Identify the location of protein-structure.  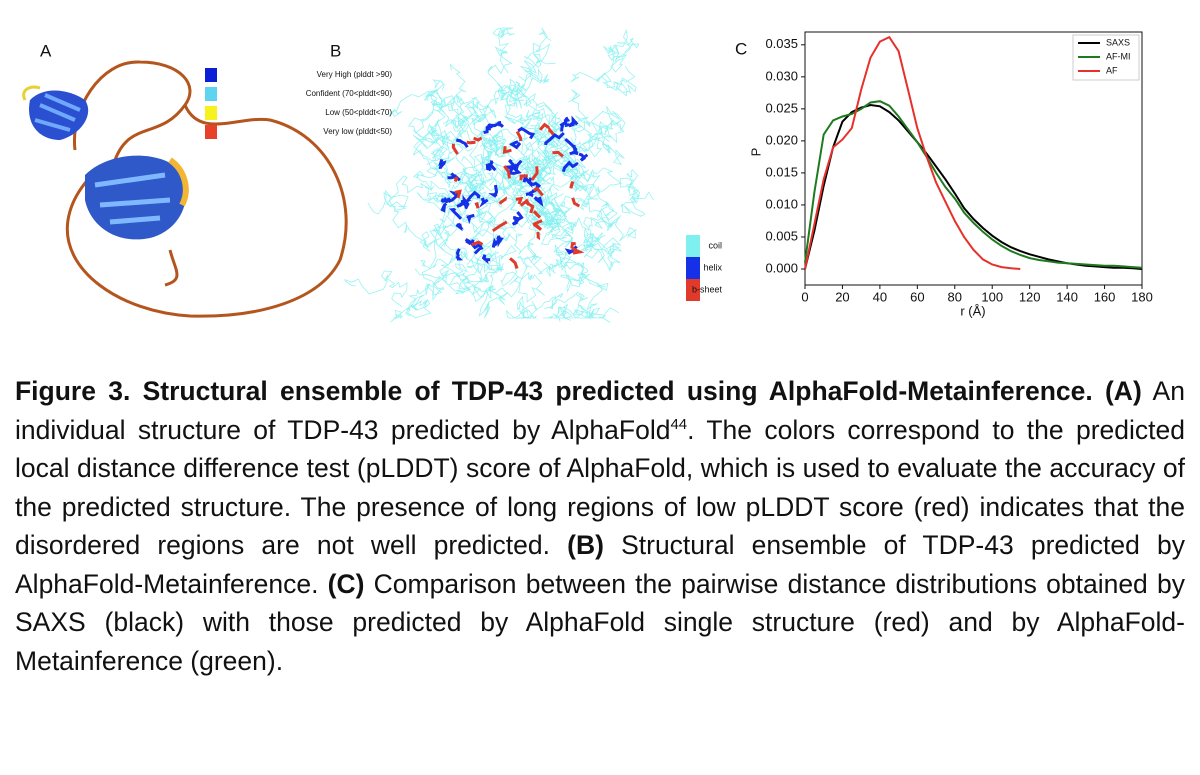
(185, 189).